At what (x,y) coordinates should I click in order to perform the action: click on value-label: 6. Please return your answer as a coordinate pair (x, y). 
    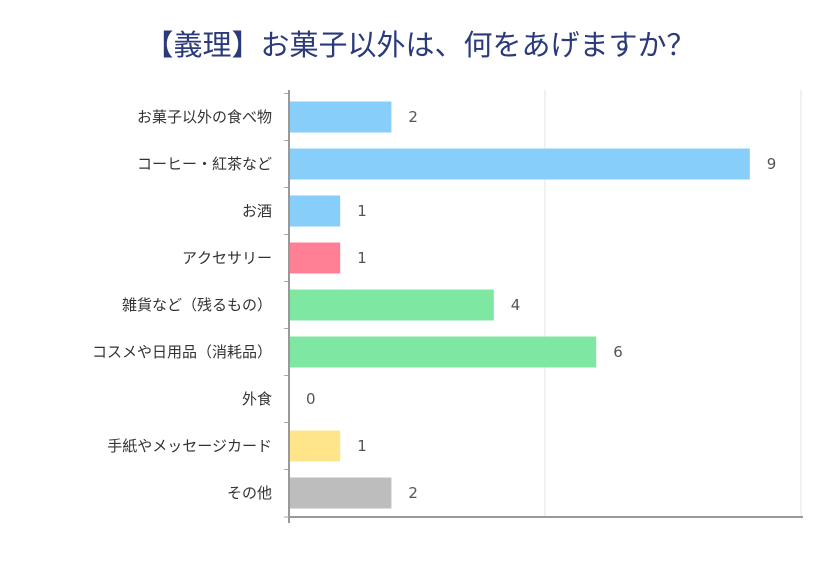
    Looking at the image, I should click on (618, 352).